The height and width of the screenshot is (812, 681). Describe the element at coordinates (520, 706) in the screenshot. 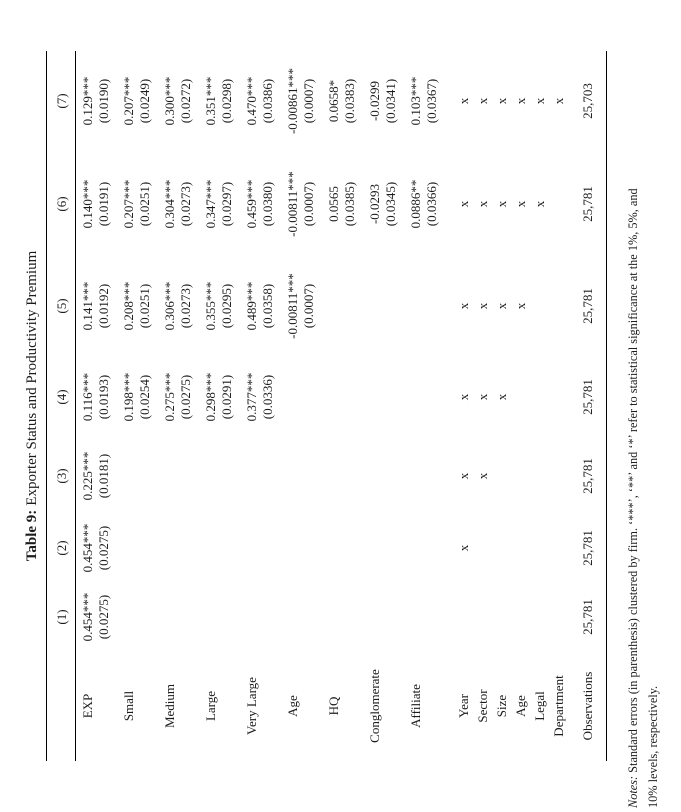

I see `row-label: Age` at that location.